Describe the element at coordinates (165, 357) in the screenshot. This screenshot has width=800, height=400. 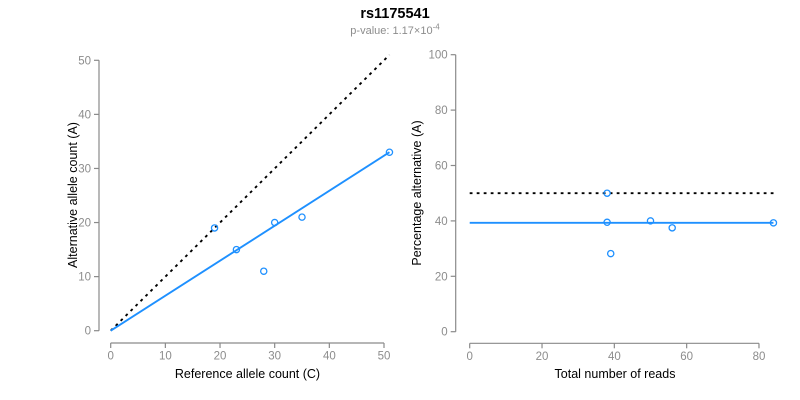
I see `x-tick-label: 10` at that location.